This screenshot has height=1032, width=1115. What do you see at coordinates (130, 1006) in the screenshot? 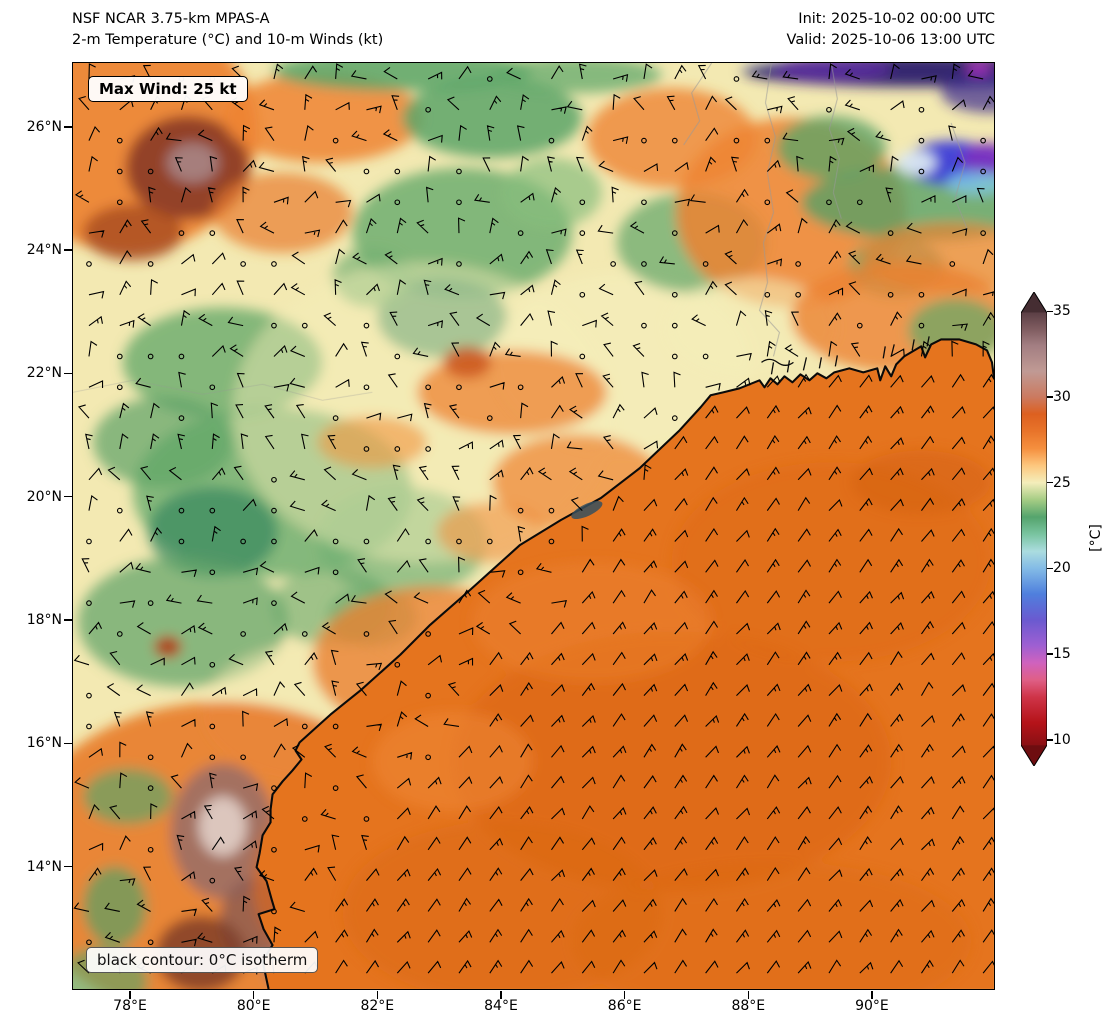
I see `x-axis-tick-label: 78°E` at bounding box center [130, 1006].